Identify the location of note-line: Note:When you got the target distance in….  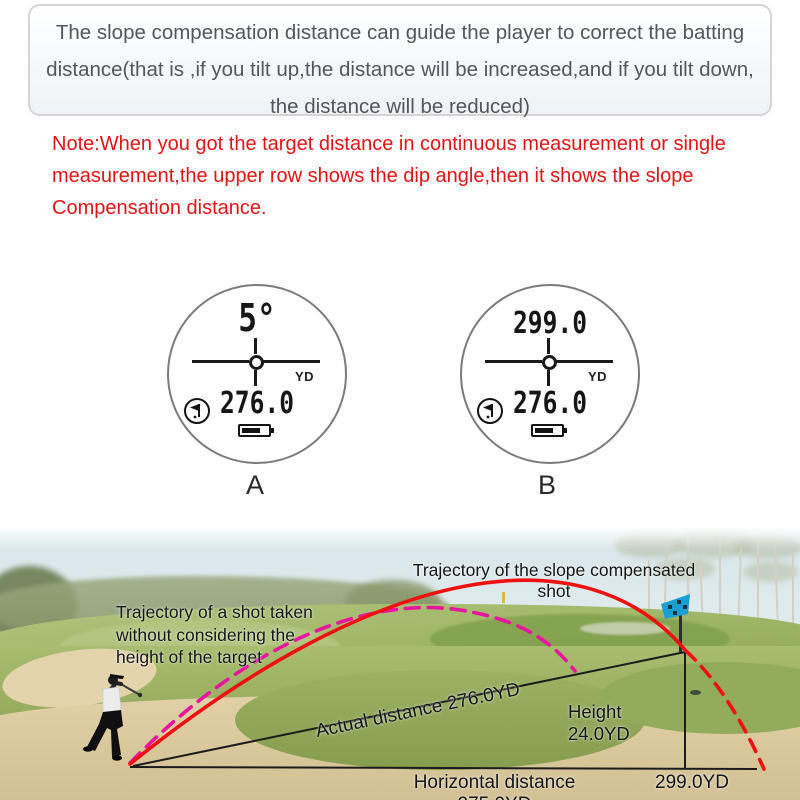
(389, 144).